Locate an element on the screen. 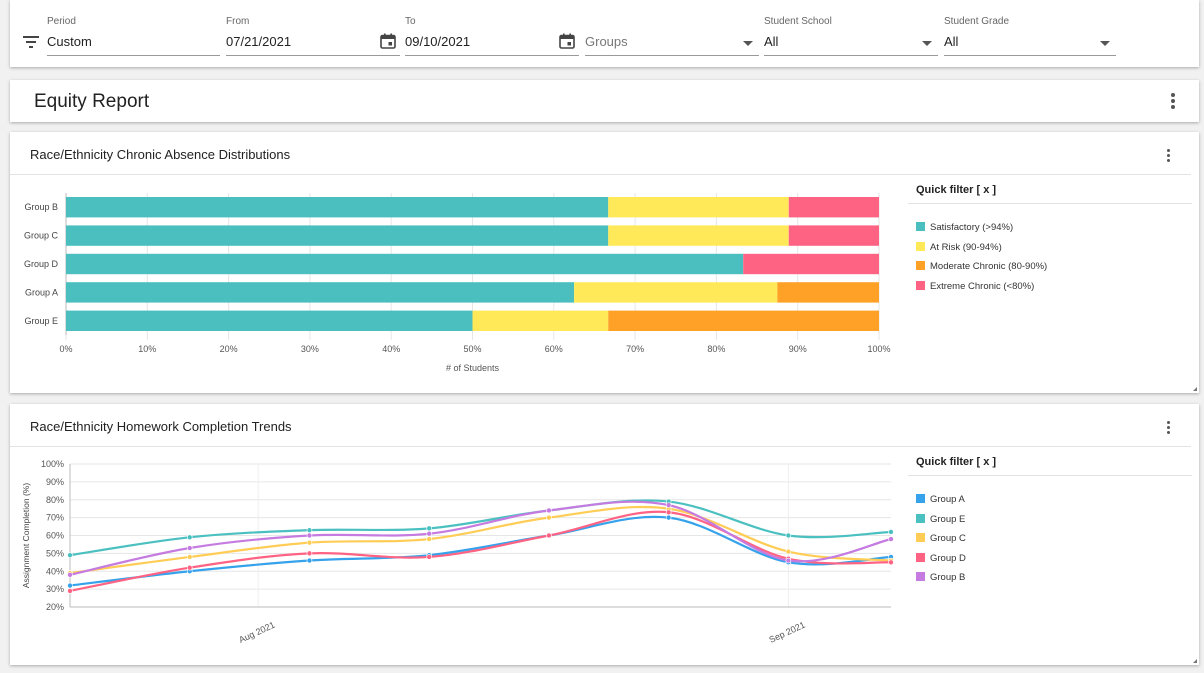  y-tick-label: 20% is located at coordinates (55, 607).